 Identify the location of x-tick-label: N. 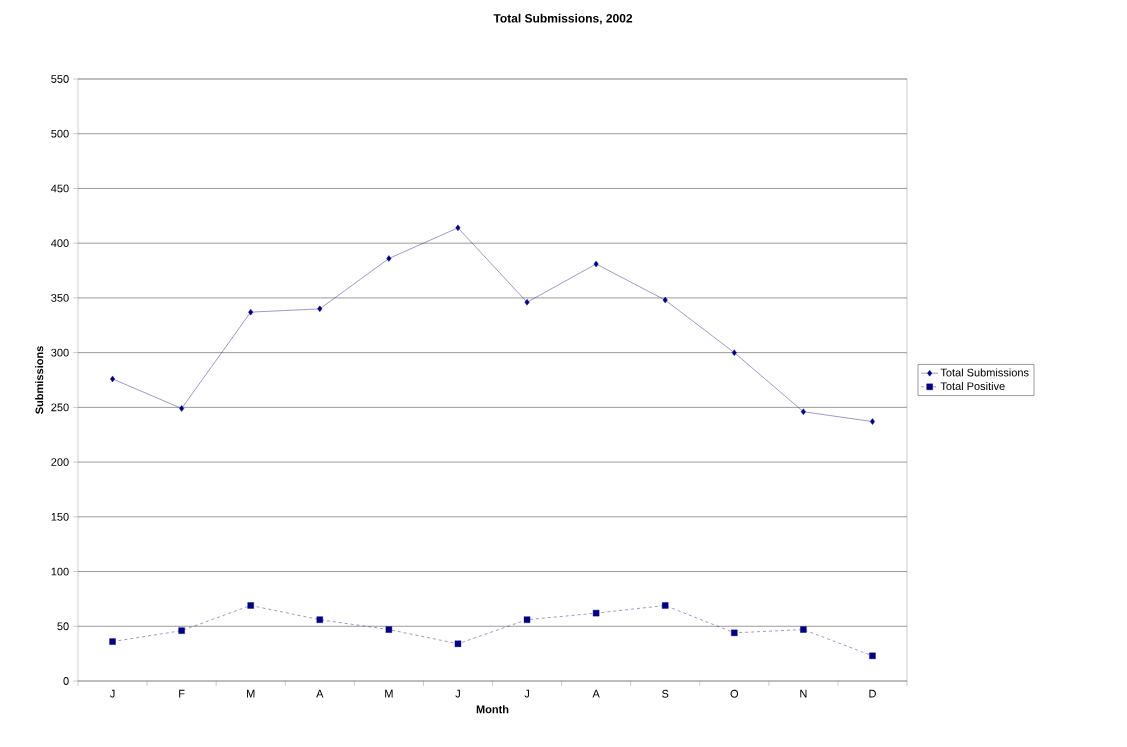
(803, 693).